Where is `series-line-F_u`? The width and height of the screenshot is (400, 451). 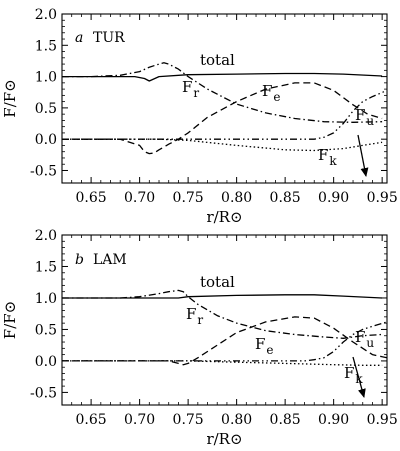
series-line-F_u is located at coordinates (225, 341).